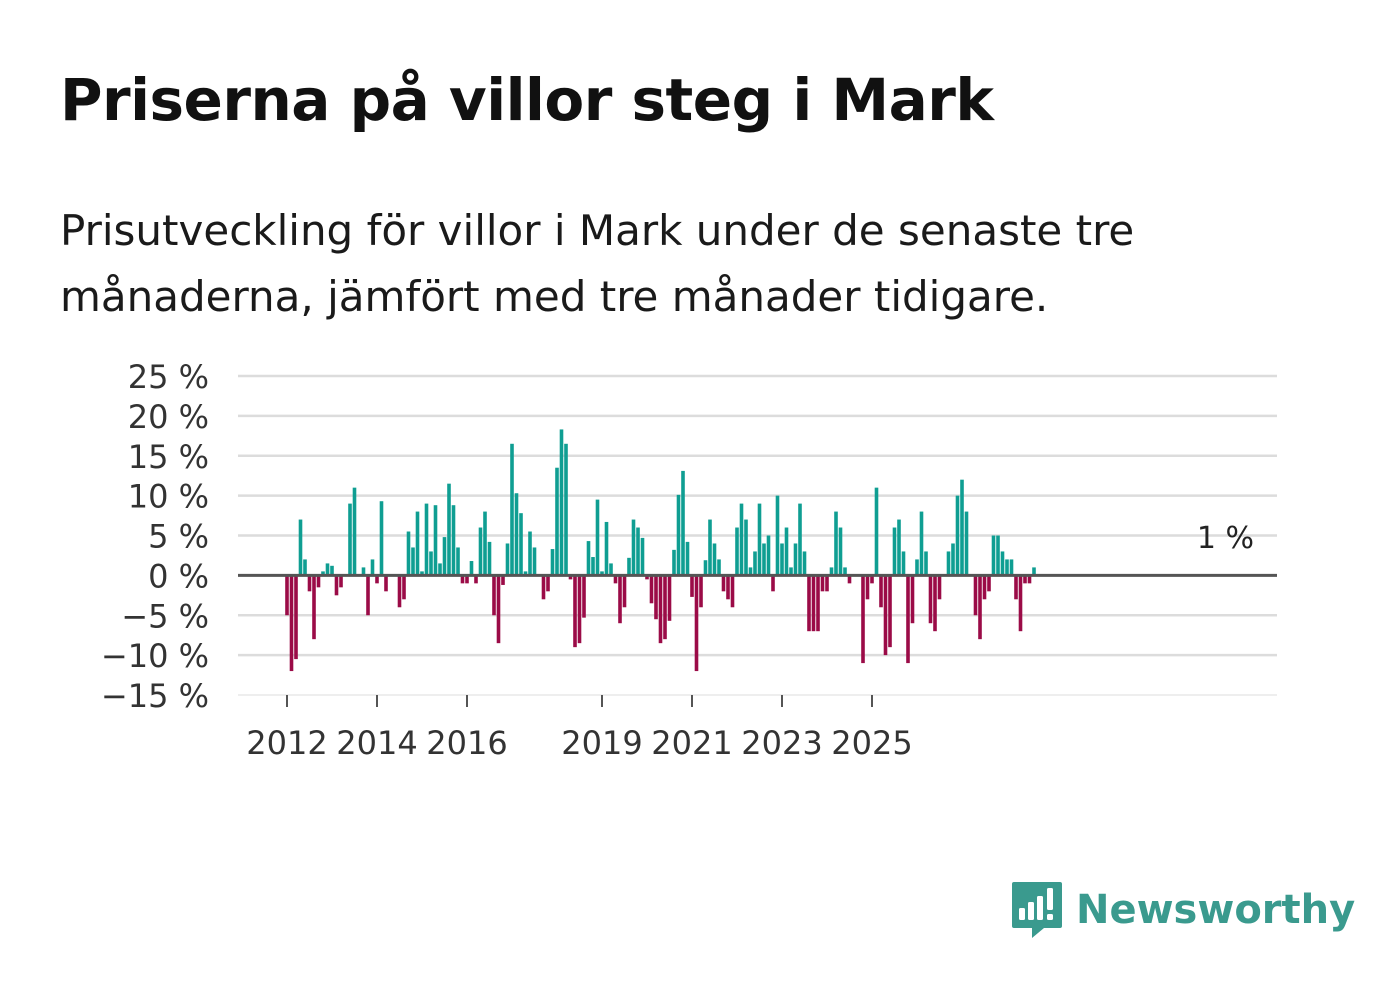 This screenshot has height=999, width=1382. Describe the element at coordinates (601, 743) in the screenshot. I see `x-tick-label: 2019` at that location.